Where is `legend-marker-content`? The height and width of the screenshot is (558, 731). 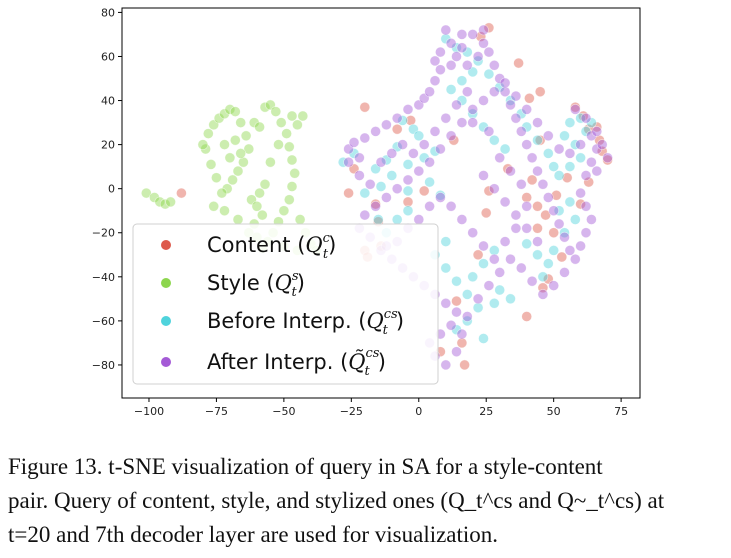 legend-marker-content is located at coordinates (166, 245).